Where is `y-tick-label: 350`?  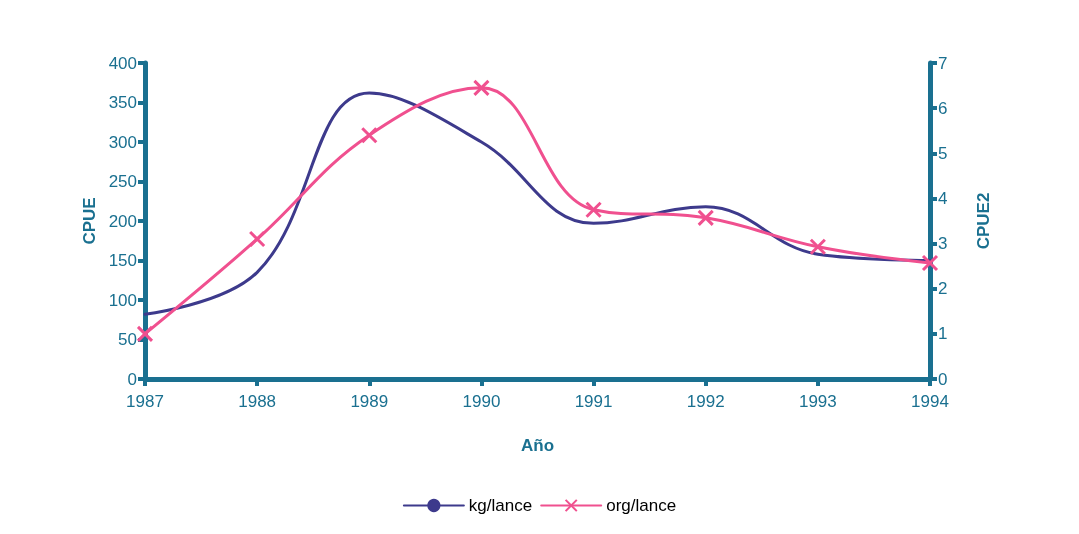
y-tick-label: 350 is located at coordinates (122, 102).